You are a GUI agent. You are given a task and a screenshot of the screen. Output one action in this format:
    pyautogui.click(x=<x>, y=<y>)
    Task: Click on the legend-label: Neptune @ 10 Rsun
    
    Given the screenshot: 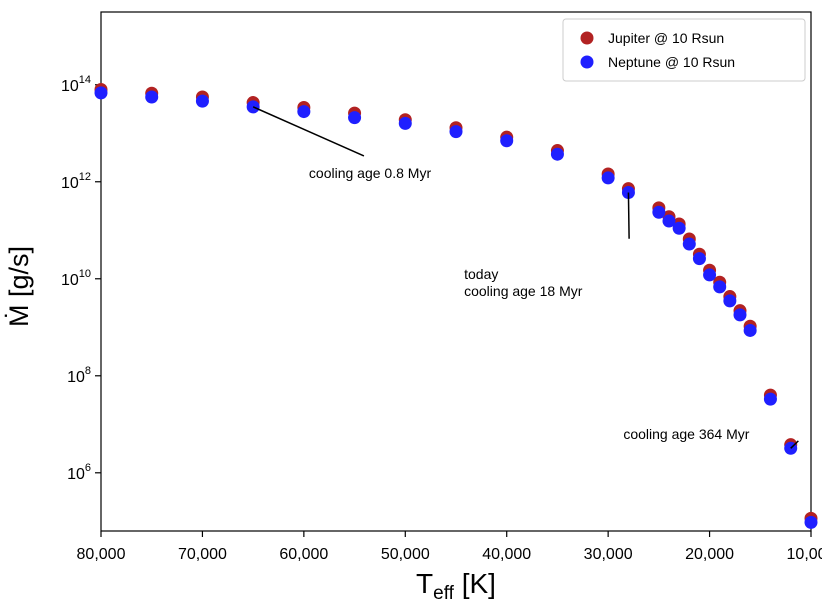 What is the action you would take?
    pyautogui.click(x=671, y=62)
    